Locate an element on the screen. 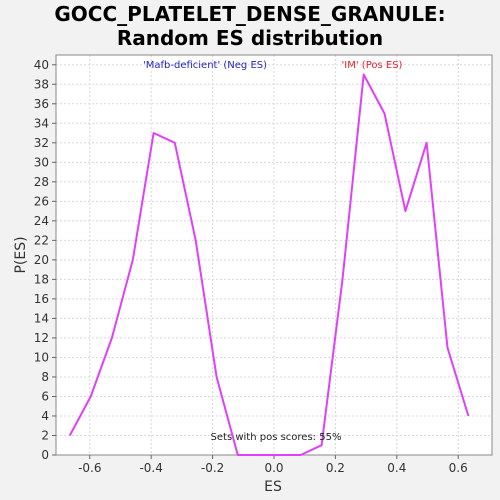 This screenshot has width=500, height=500. x-tick-label: 0.0 is located at coordinates (273, 468).